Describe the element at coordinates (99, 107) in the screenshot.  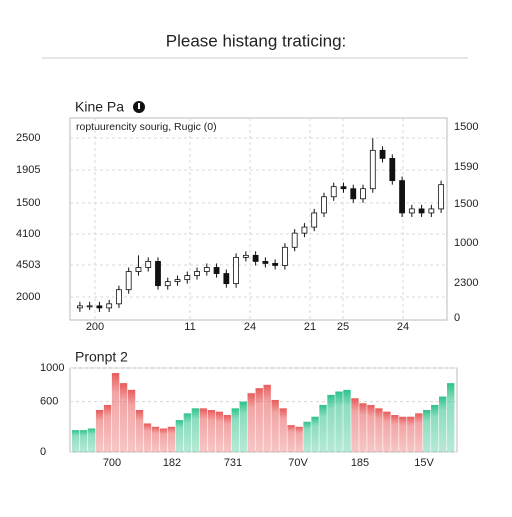
I see `panel-title: Kine Pa` at that location.